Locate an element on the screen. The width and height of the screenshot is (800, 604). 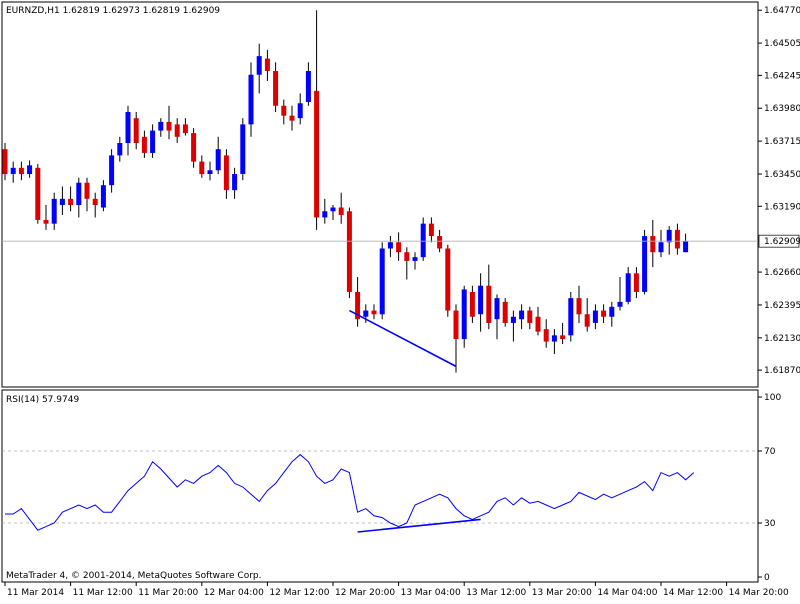
rsi-divergence-line is located at coordinates (419, 525).